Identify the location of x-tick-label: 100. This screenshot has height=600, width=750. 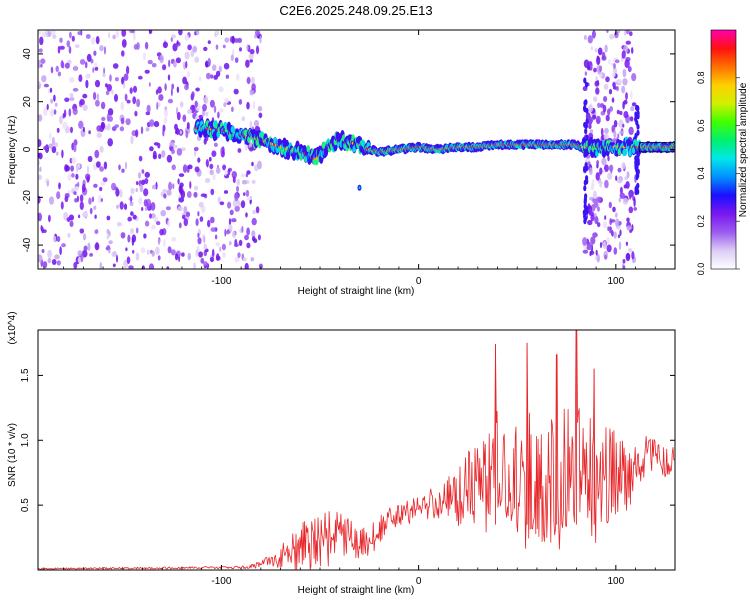
(615, 581).